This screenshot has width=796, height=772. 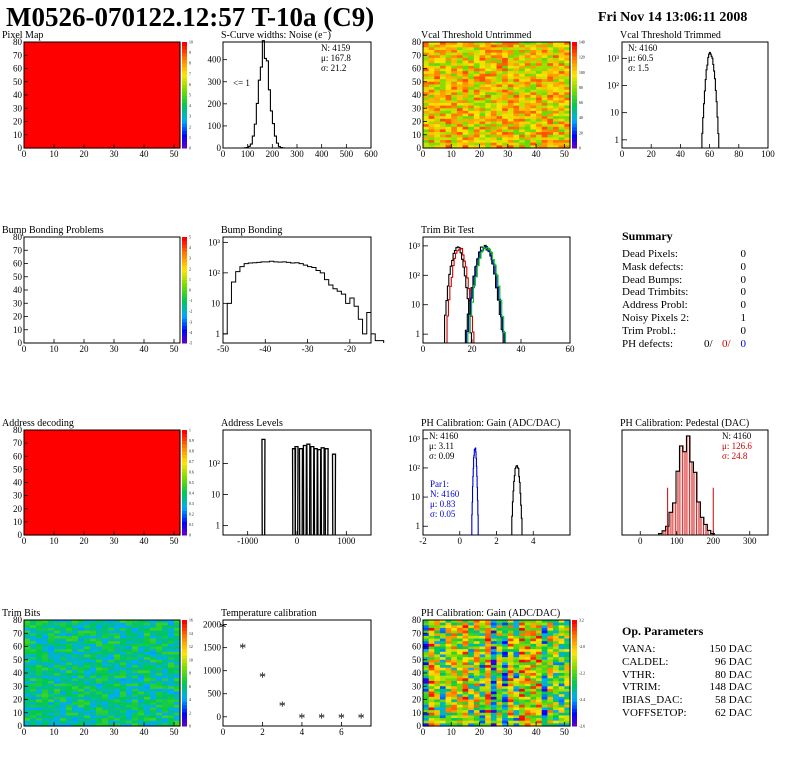 I want to click on x-tick-label: 200, so click(x=273, y=154).